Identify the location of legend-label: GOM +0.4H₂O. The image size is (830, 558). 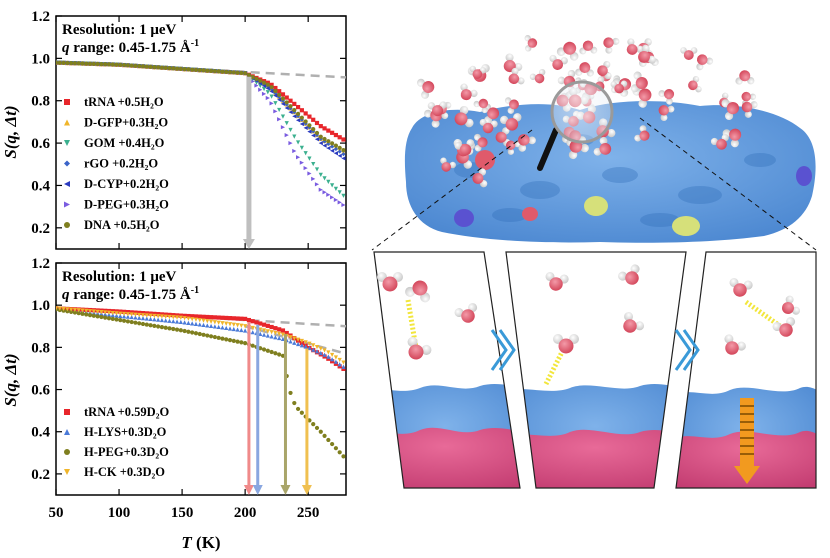
(124, 143).